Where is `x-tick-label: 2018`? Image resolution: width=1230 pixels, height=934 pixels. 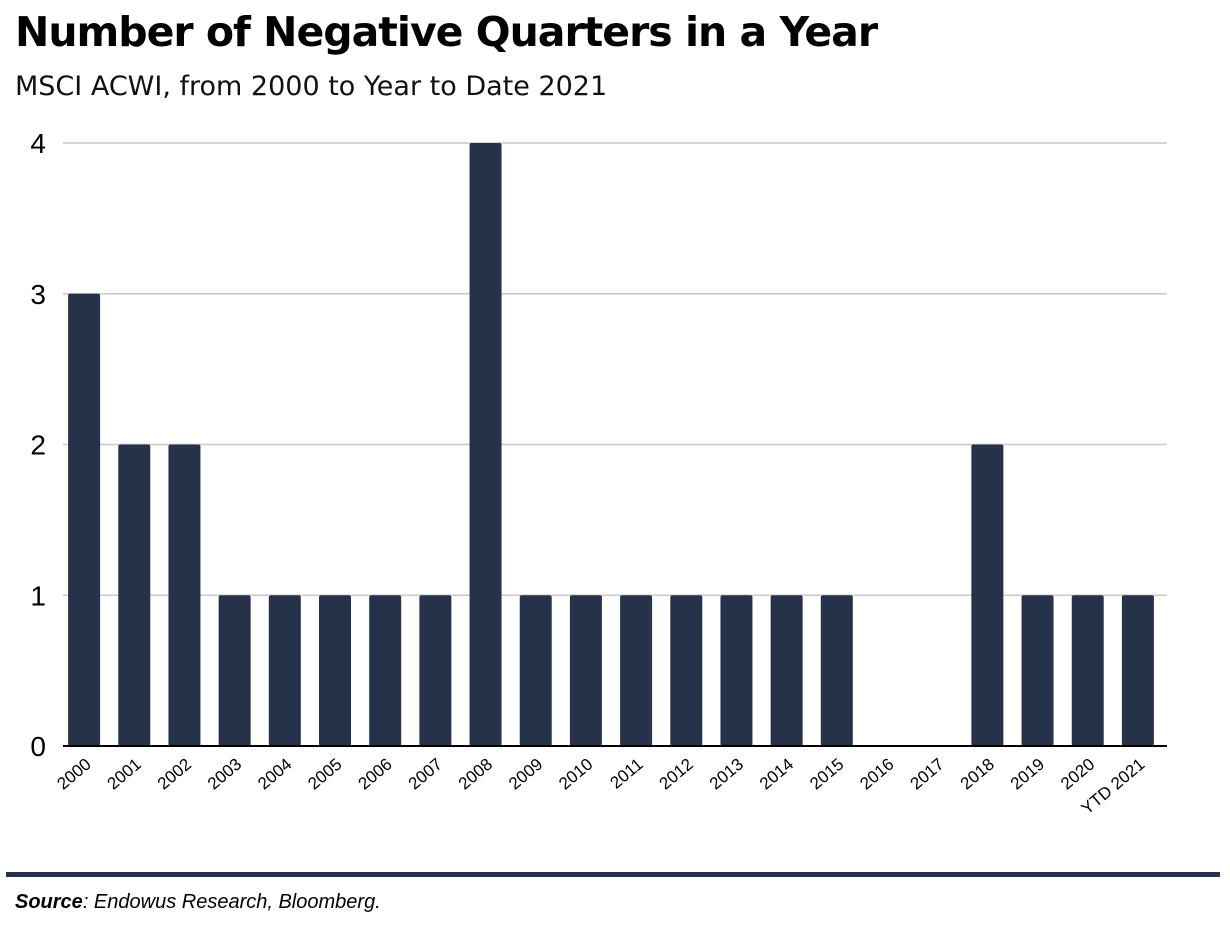
x-tick-label: 2018 is located at coordinates (977, 774).